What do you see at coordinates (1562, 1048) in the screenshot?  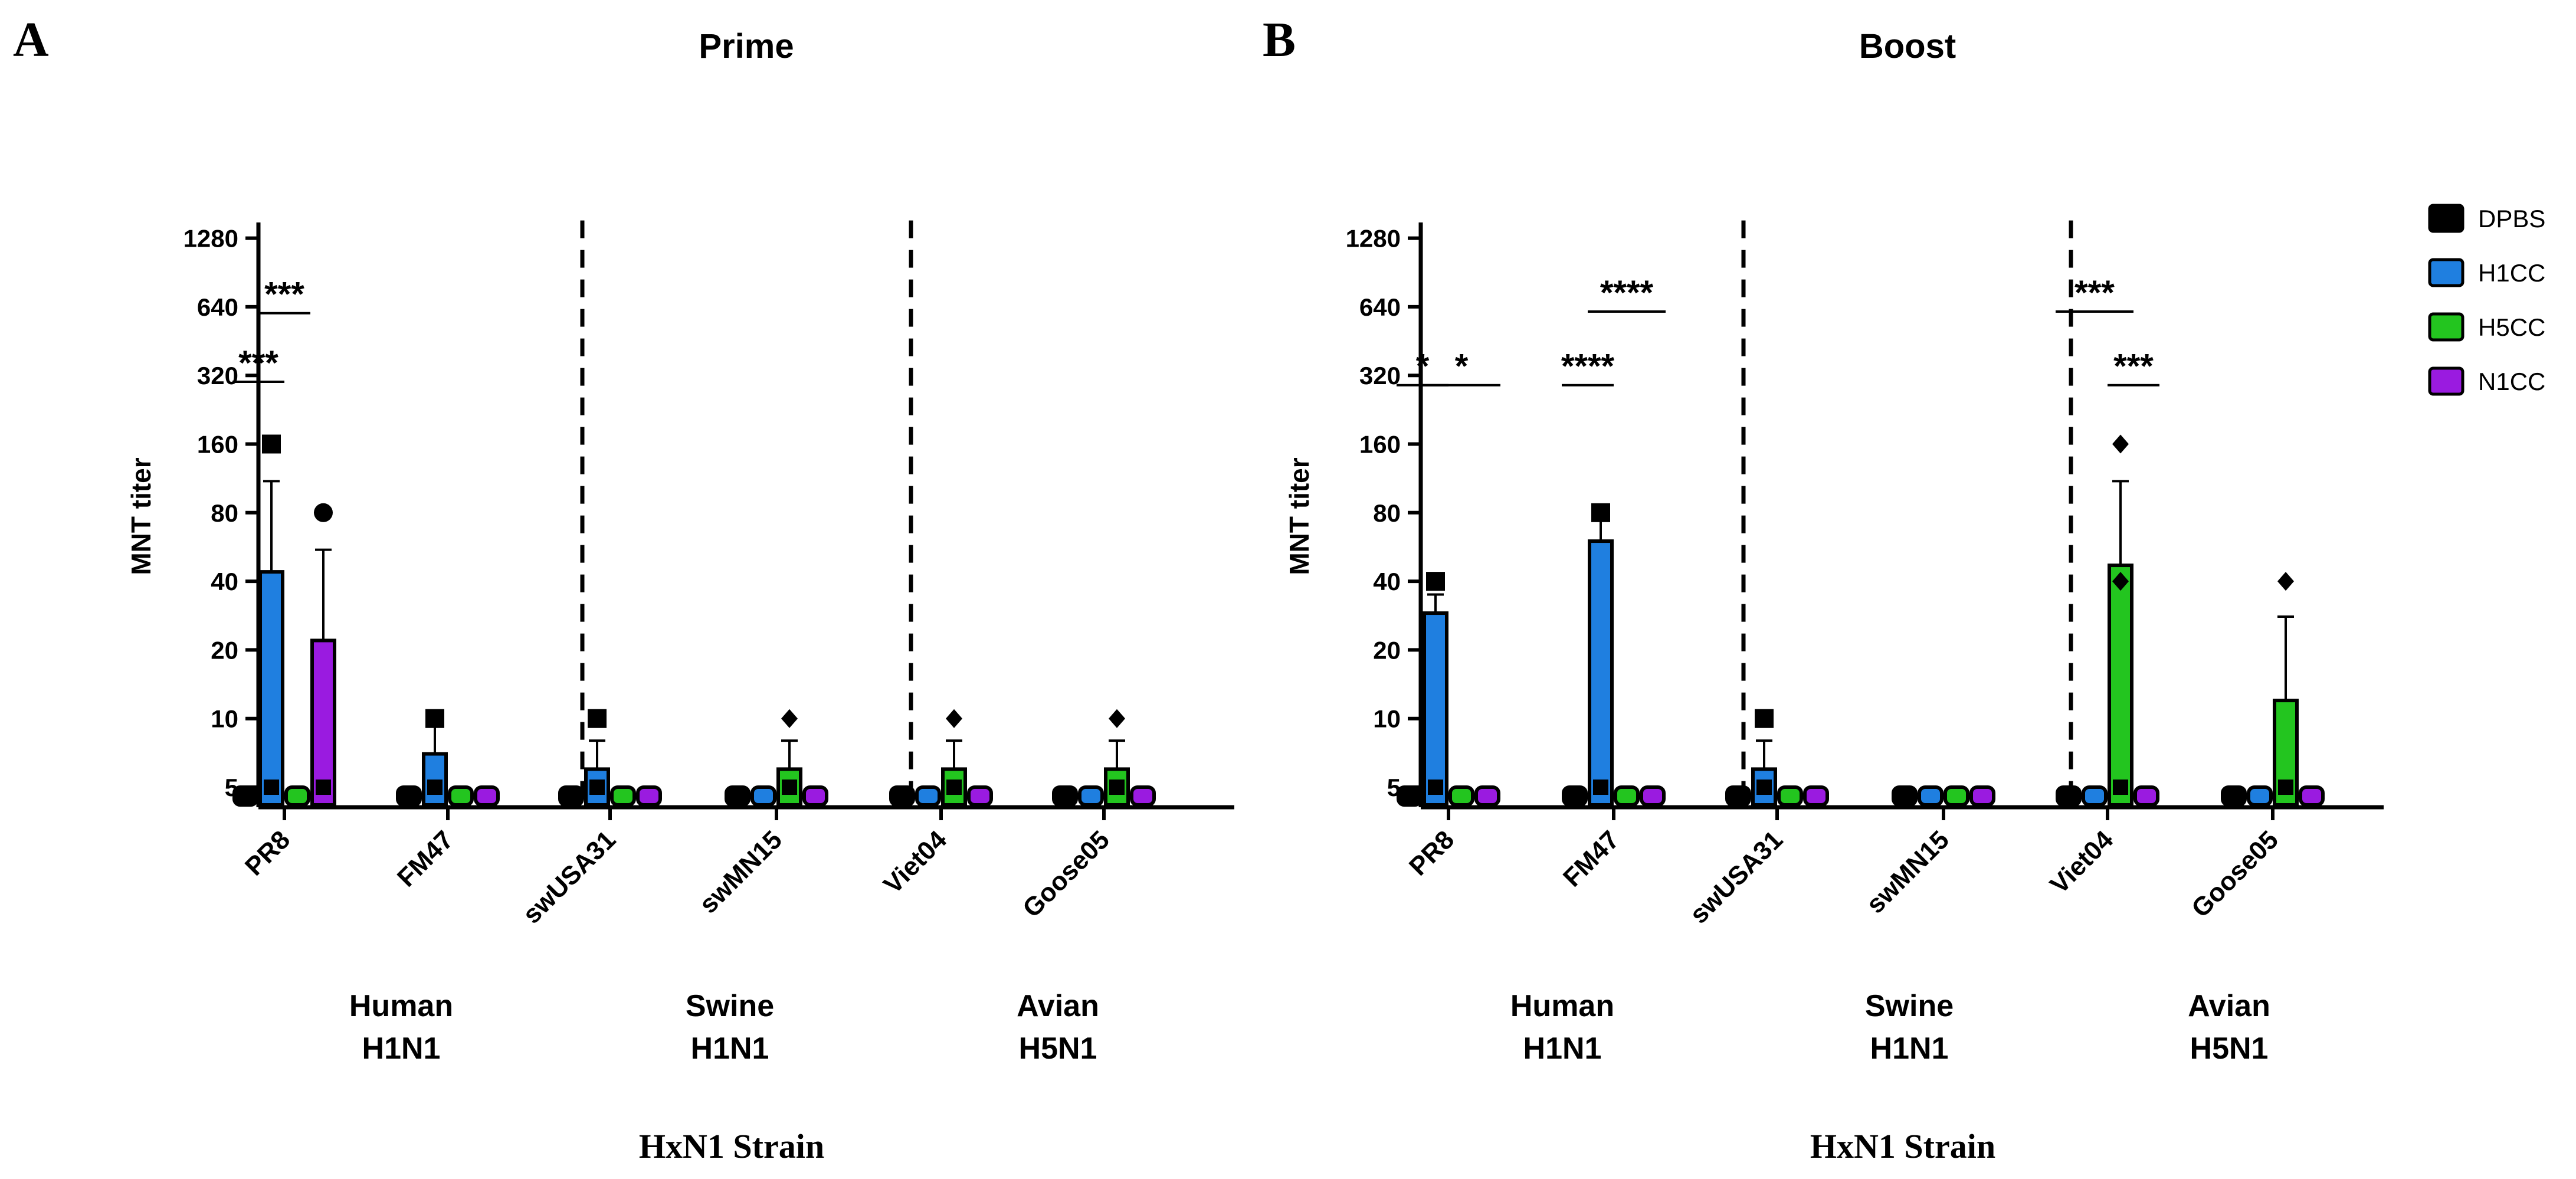 I see `group-label-human-line2-b: H1N1` at bounding box center [1562, 1048].